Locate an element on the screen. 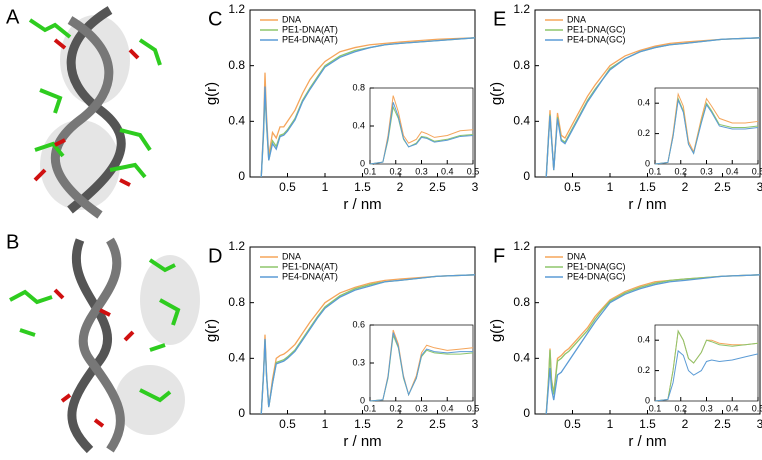 Image resolution: width=762 pixels, height=460 pixels. y-tick-label: 0.3 is located at coordinates (358, 362).